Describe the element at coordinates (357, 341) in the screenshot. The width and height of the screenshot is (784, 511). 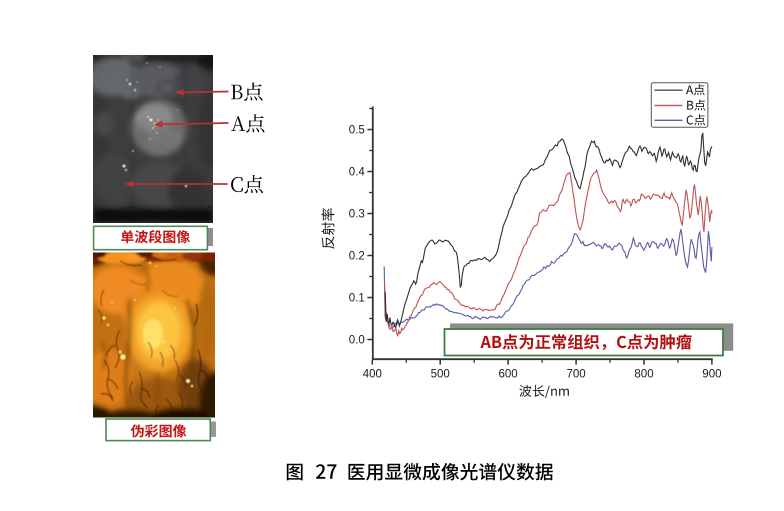
I see `svg-text: 0.0` at that location.